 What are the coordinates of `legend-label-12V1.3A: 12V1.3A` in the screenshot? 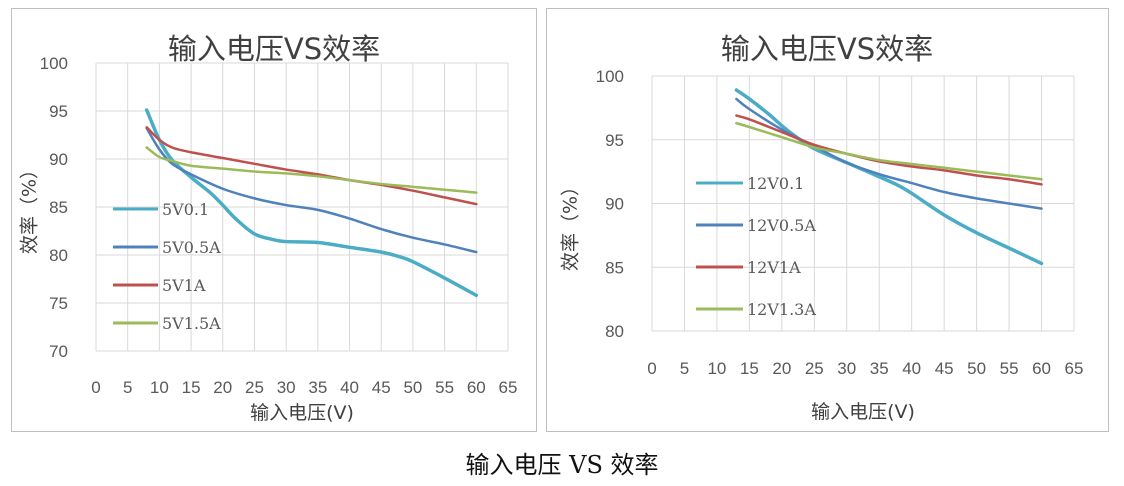 It's located at (781, 309).